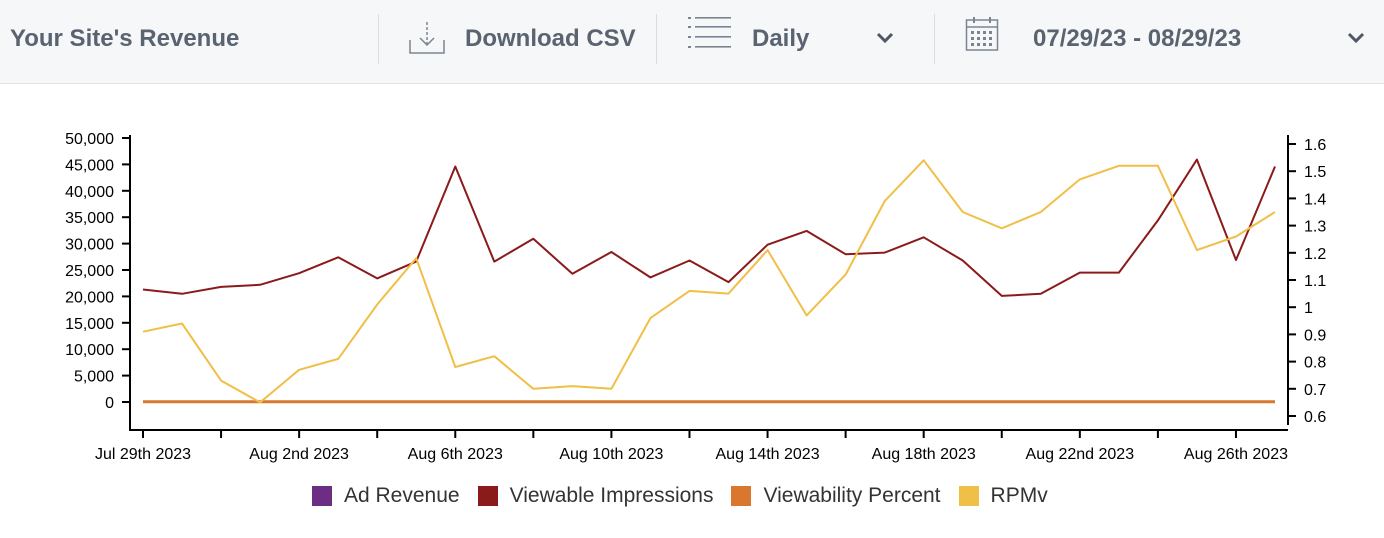  Describe the element at coordinates (611, 454) in the screenshot. I see `x-axis-tick-label: Aug 10th 2023` at that location.